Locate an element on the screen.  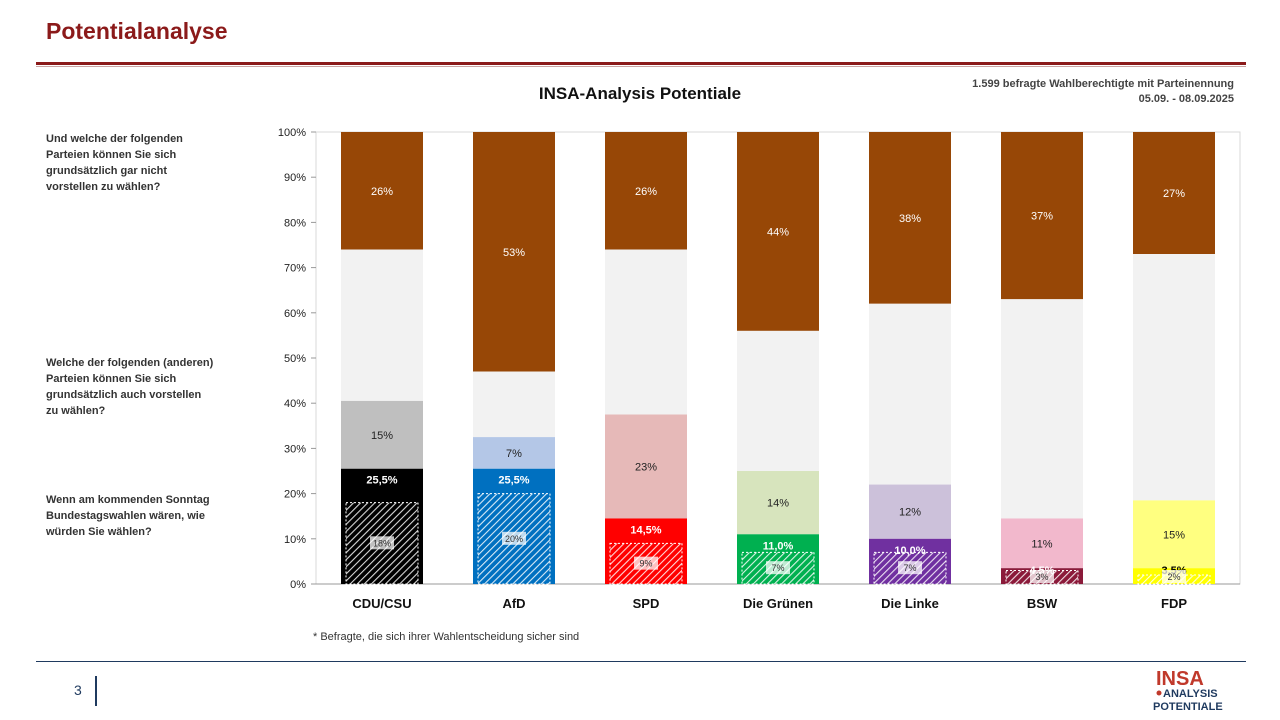
y-tick-label: 100% is located at coordinates (292, 133).